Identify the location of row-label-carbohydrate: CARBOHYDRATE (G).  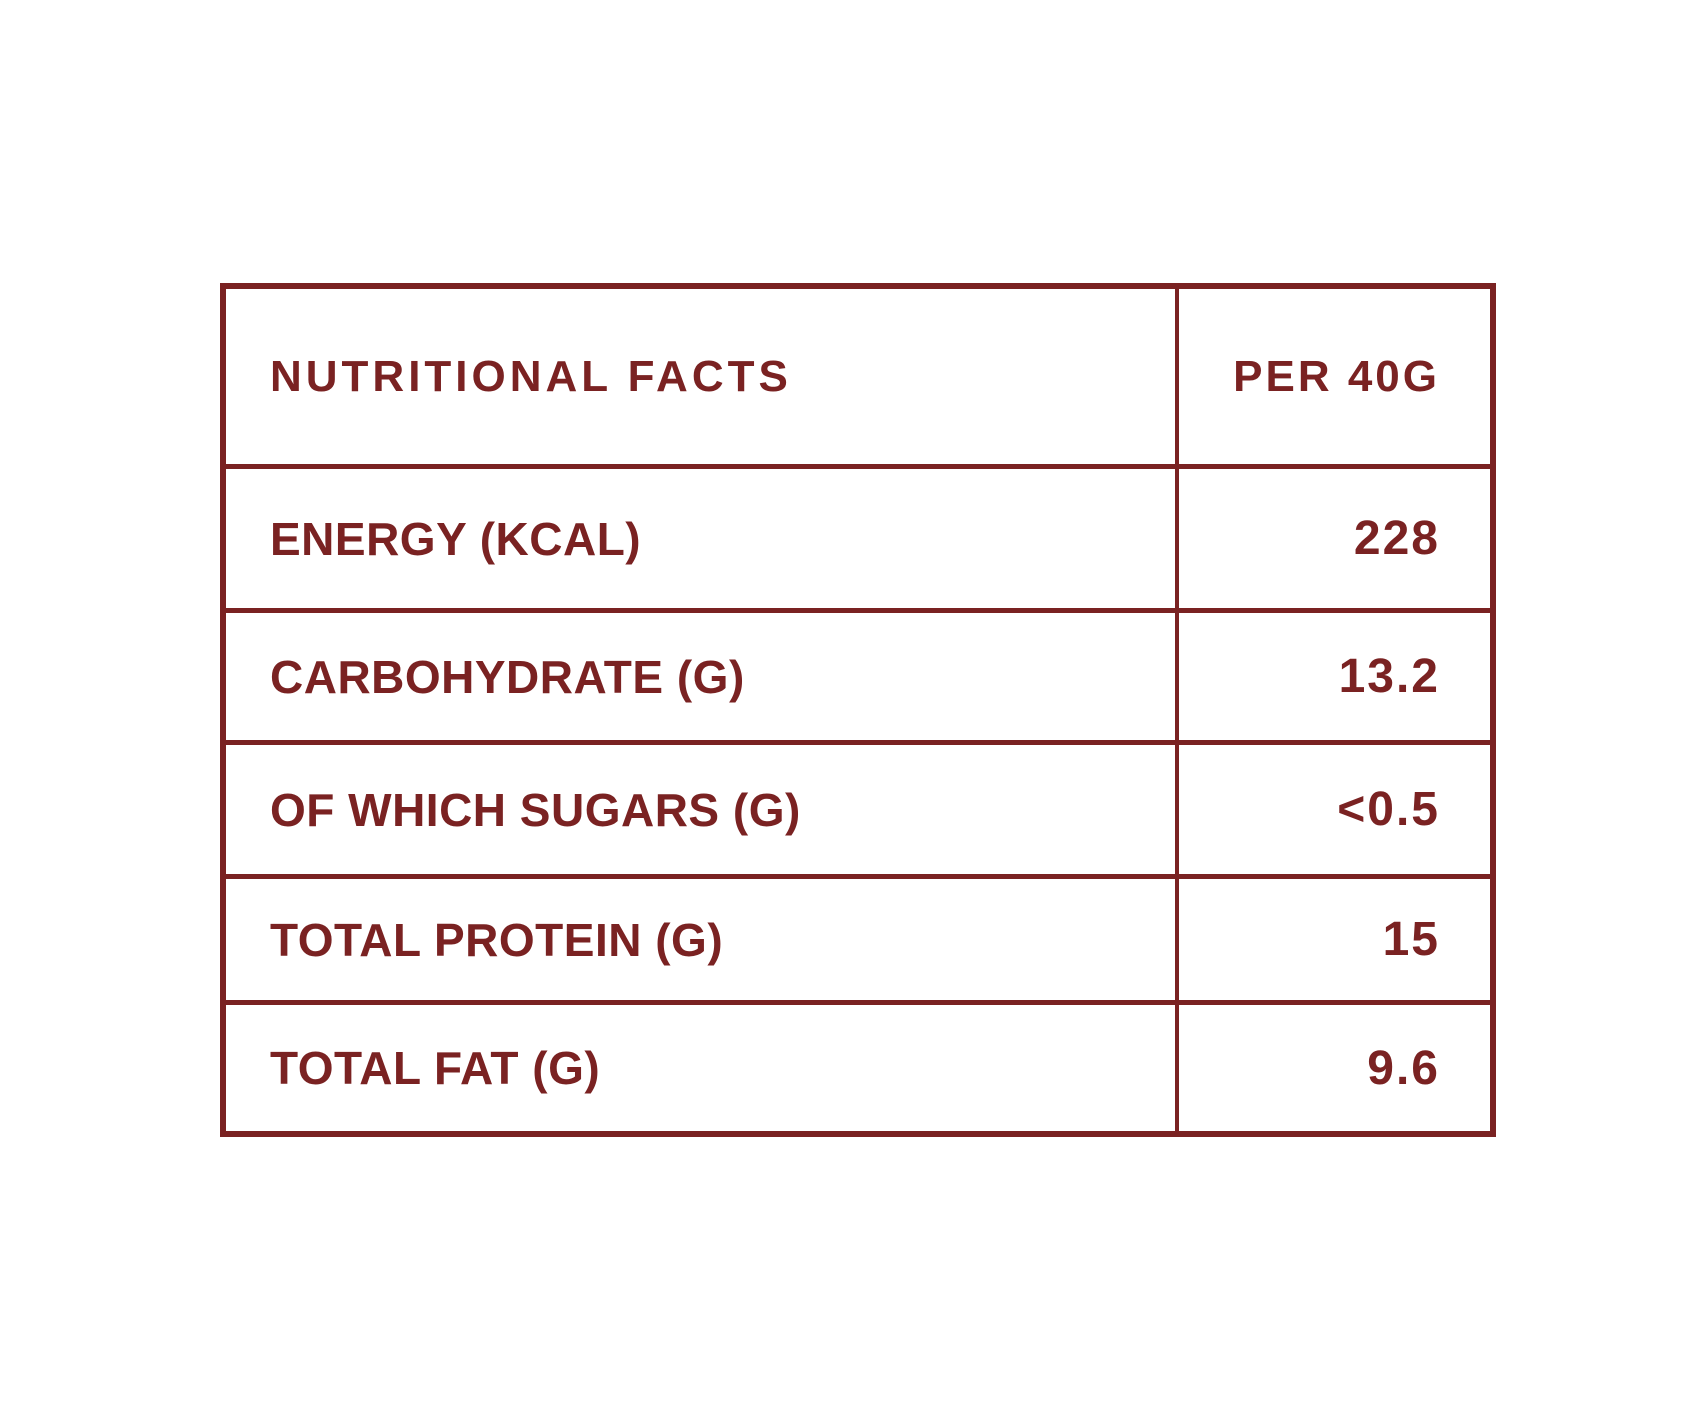
(702, 676).